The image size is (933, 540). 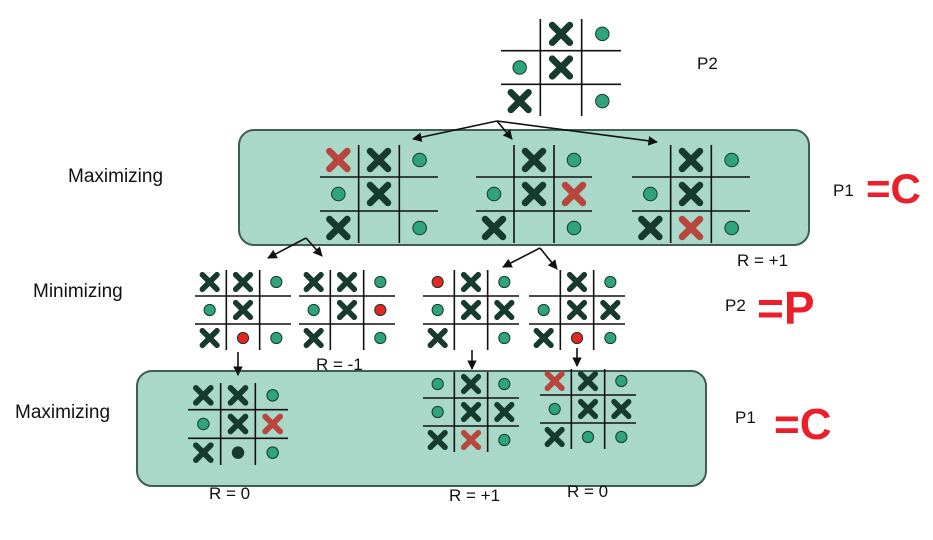 I want to click on handwritten-annotation-level2: =P, so click(x=786, y=308).